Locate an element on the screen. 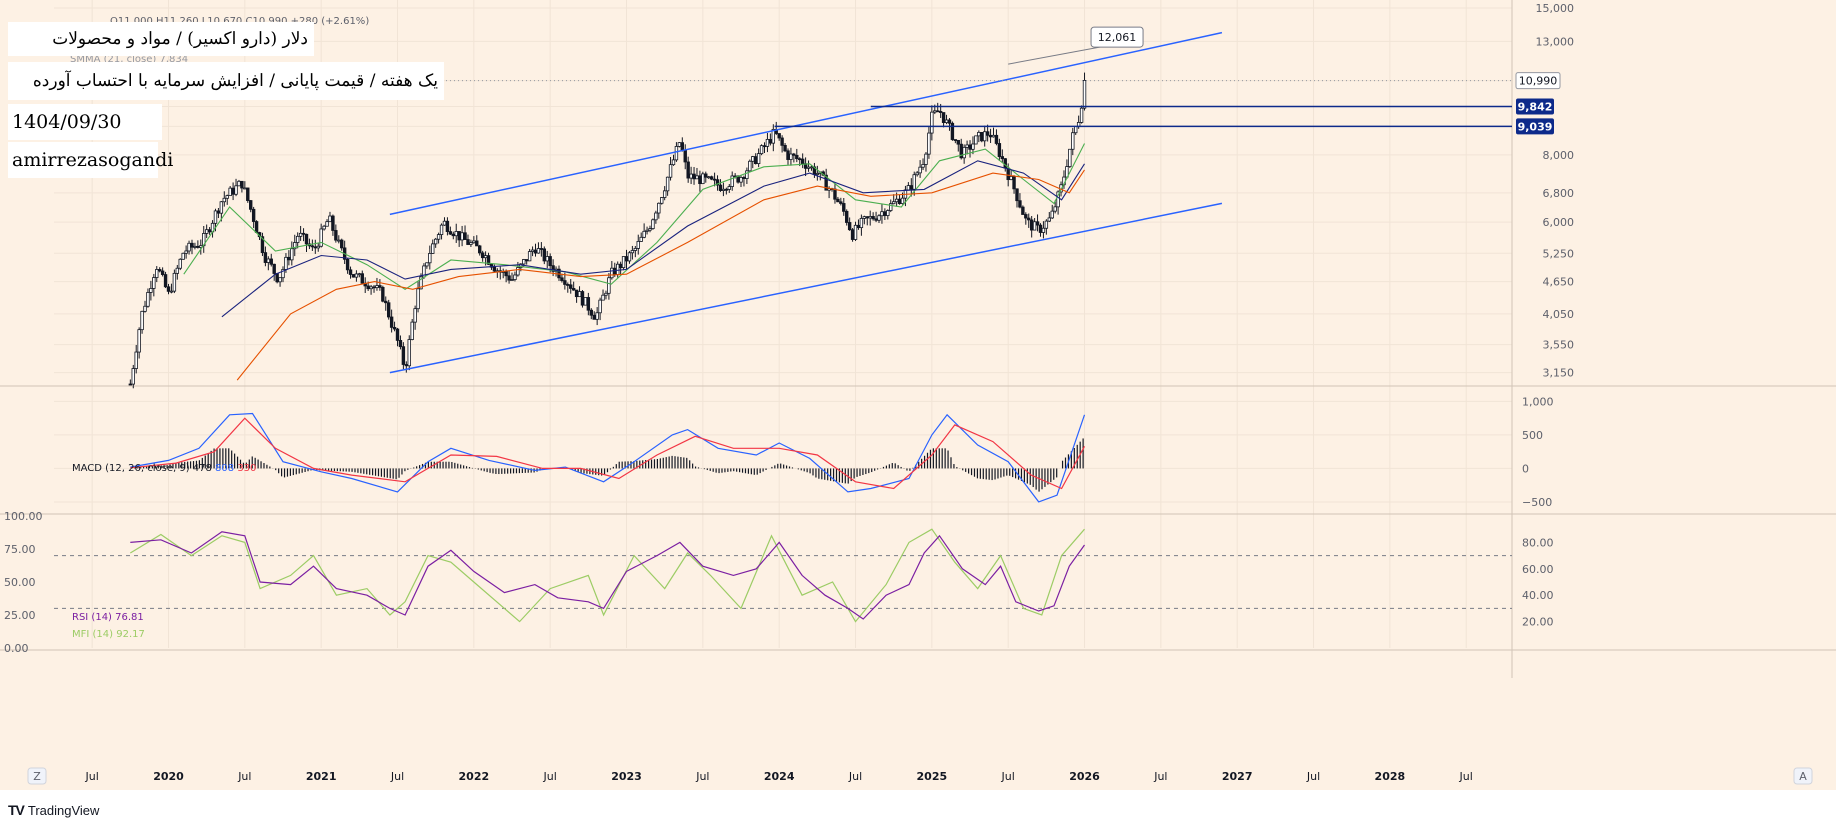 This screenshot has width=1836, height=827. time-tick-label-6: Jul is located at coordinates (550, 776).